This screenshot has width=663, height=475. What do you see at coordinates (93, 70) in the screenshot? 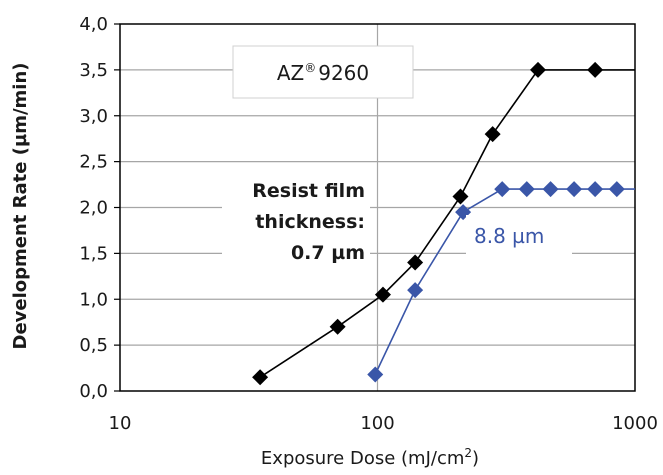
I see `y-tick-label: 3,5` at bounding box center [93, 70].